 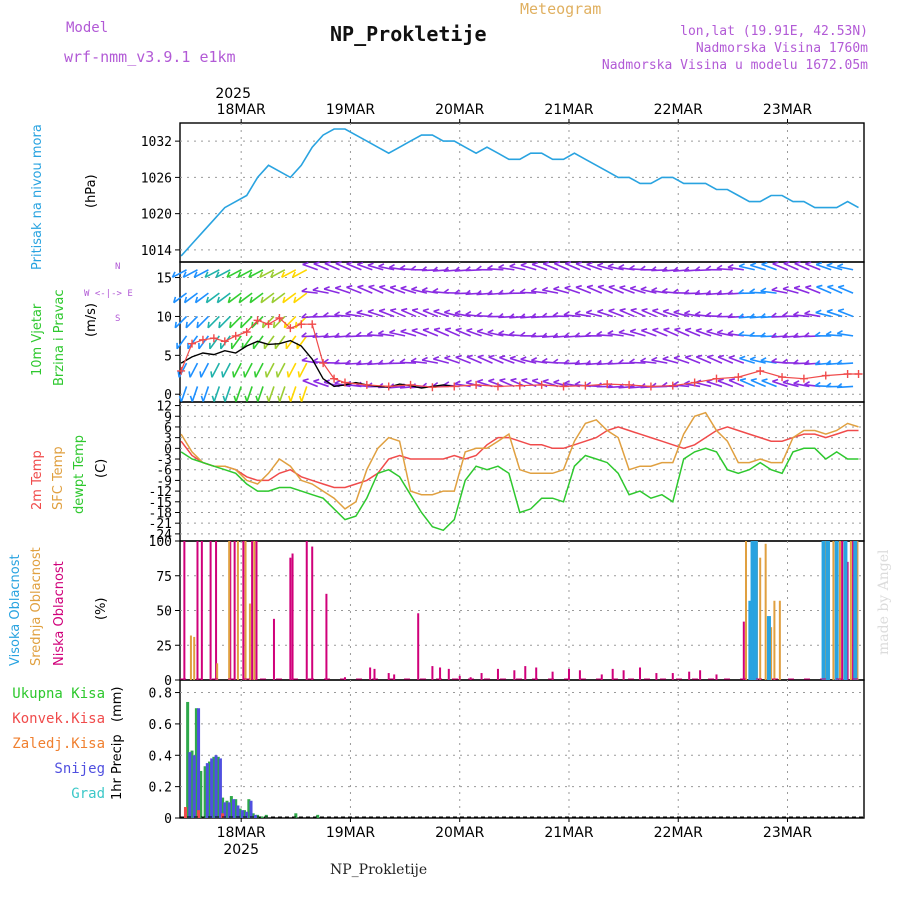 I want to click on y-tick-label: 0.4, so click(x=161, y=756).